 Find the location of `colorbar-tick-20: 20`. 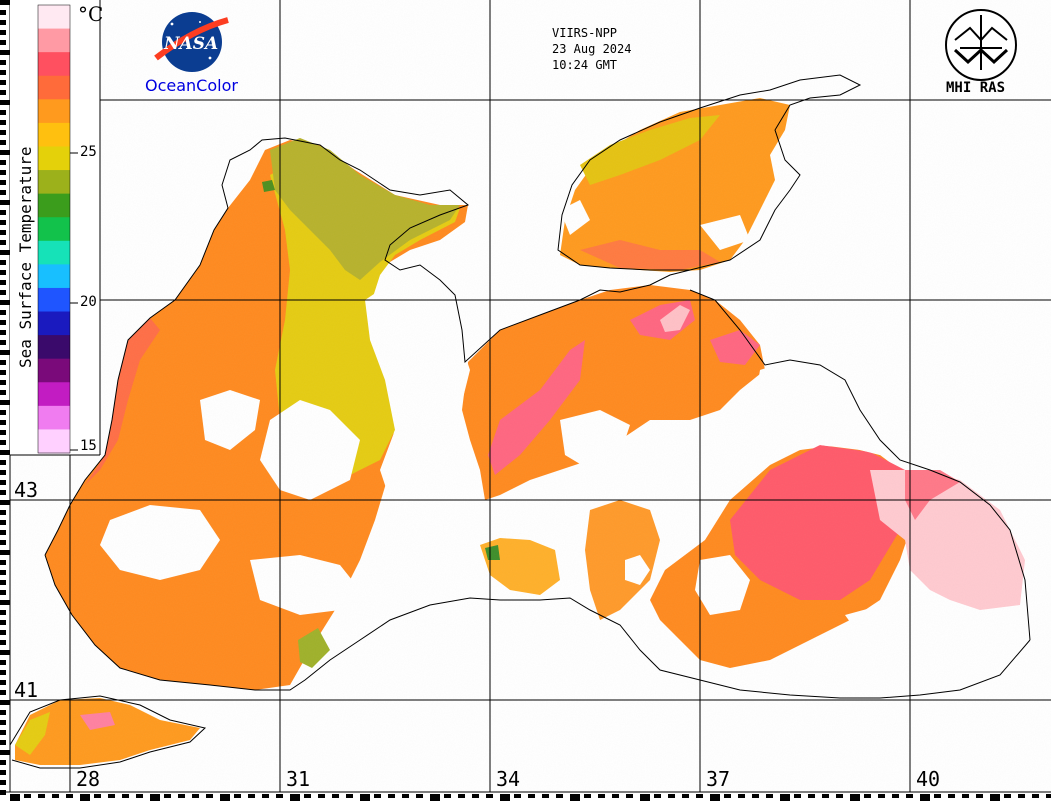

colorbar-tick-20: 20 is located at coordinates (88, 302).